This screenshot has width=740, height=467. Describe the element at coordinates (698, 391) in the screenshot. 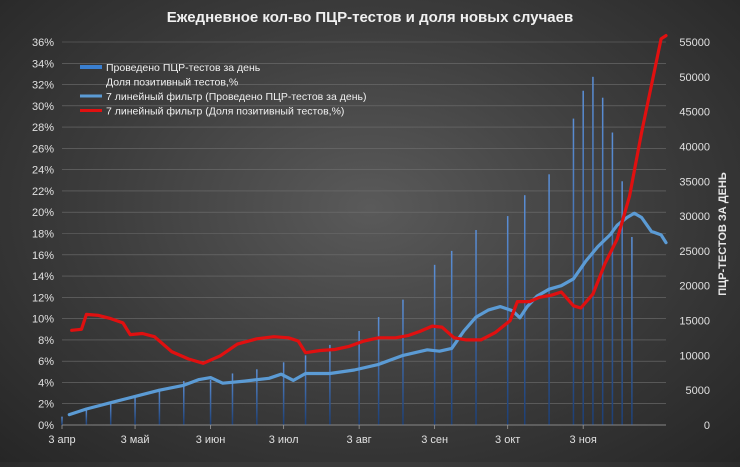

I see `y2-tick-label: 5000` at that location.